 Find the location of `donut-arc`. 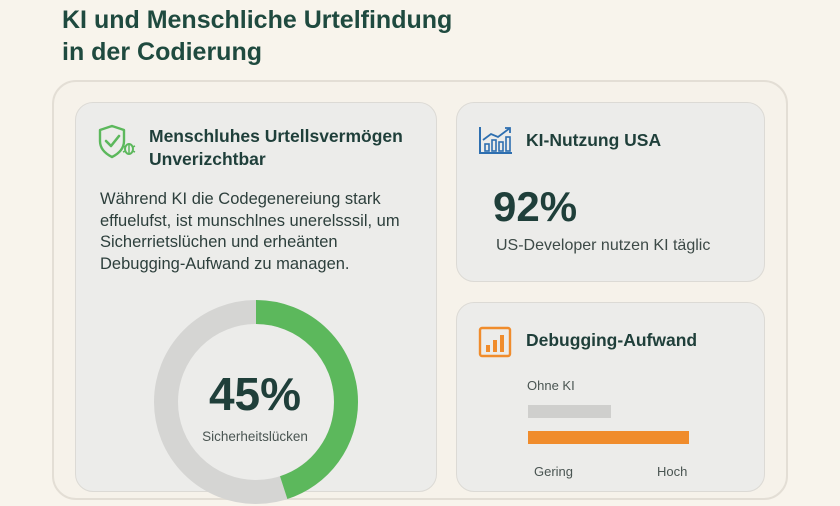

donut-arc is located at coordinates (256, 402).